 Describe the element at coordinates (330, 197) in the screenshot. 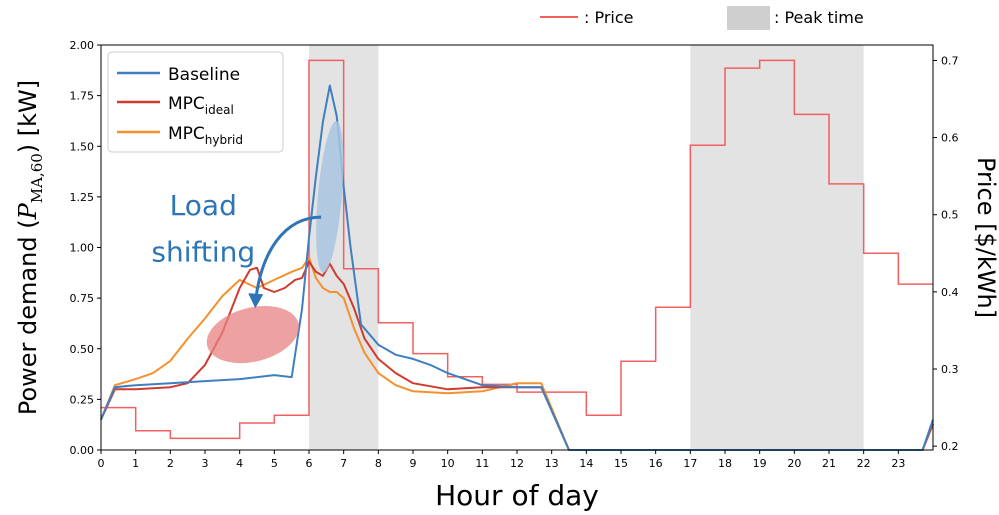

I see `peak-source-ellipse` at that location.